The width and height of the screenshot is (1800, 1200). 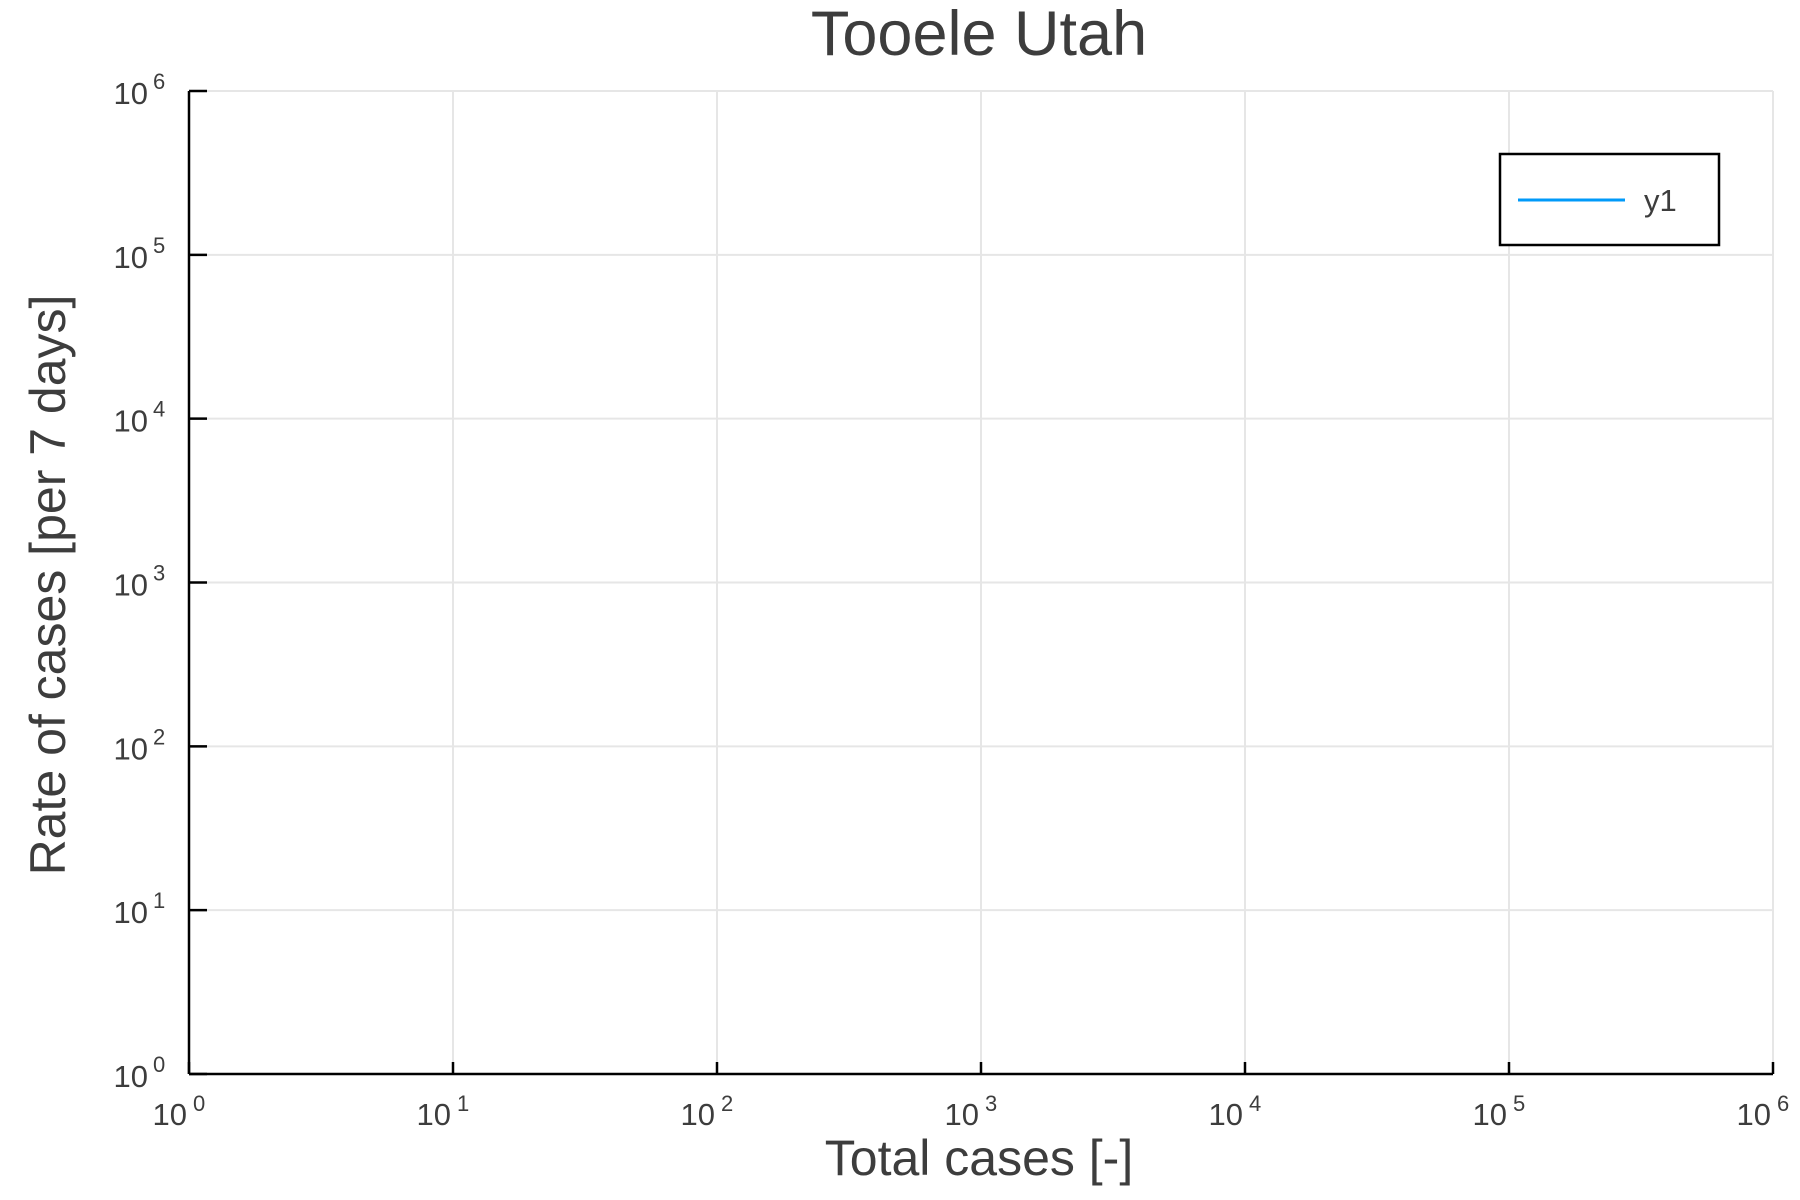 What do you see at coordinates (1519, 1103) in the screenshot?
I see `x-tick-exponent: 5` at bounding box center [1519, 1103].